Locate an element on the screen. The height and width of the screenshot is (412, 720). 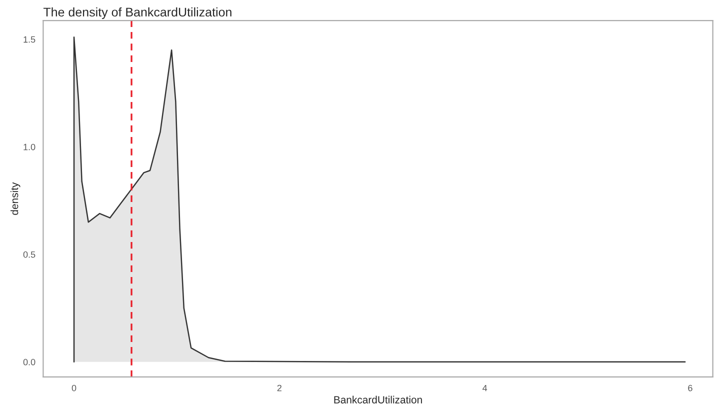
y-tick-label: 1.0 is located at coordinates (30, 147).